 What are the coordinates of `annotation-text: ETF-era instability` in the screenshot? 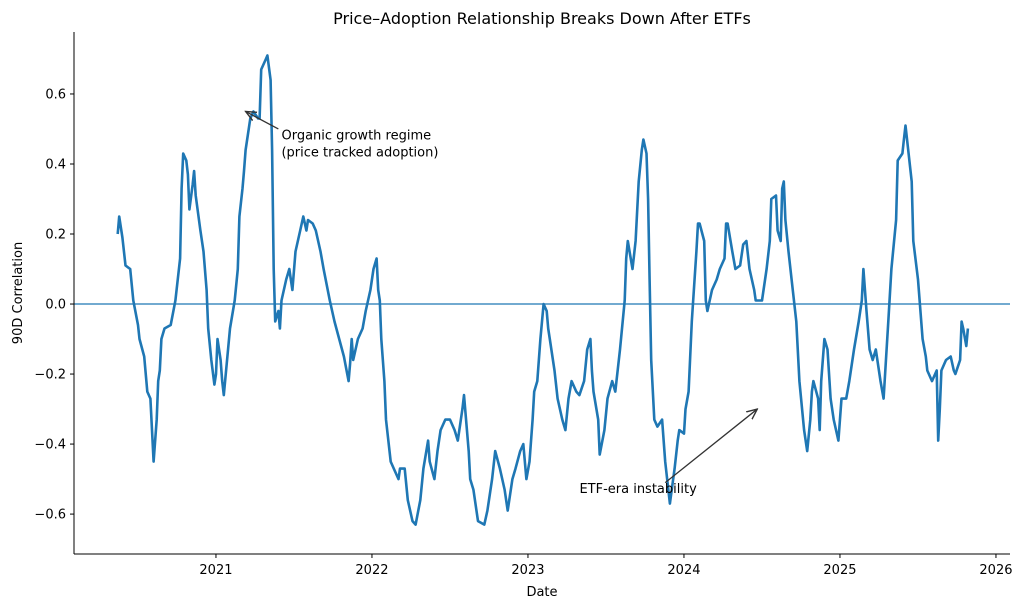 It's located at (638, 489).